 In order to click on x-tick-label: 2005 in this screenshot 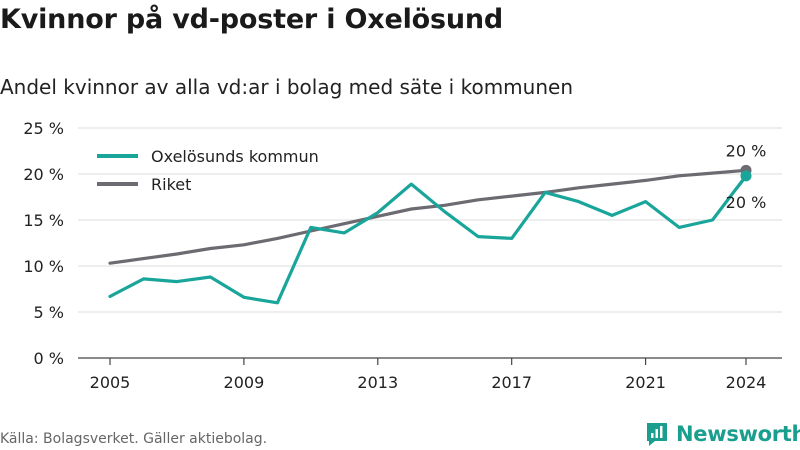, I will do `click(110, 382)`.